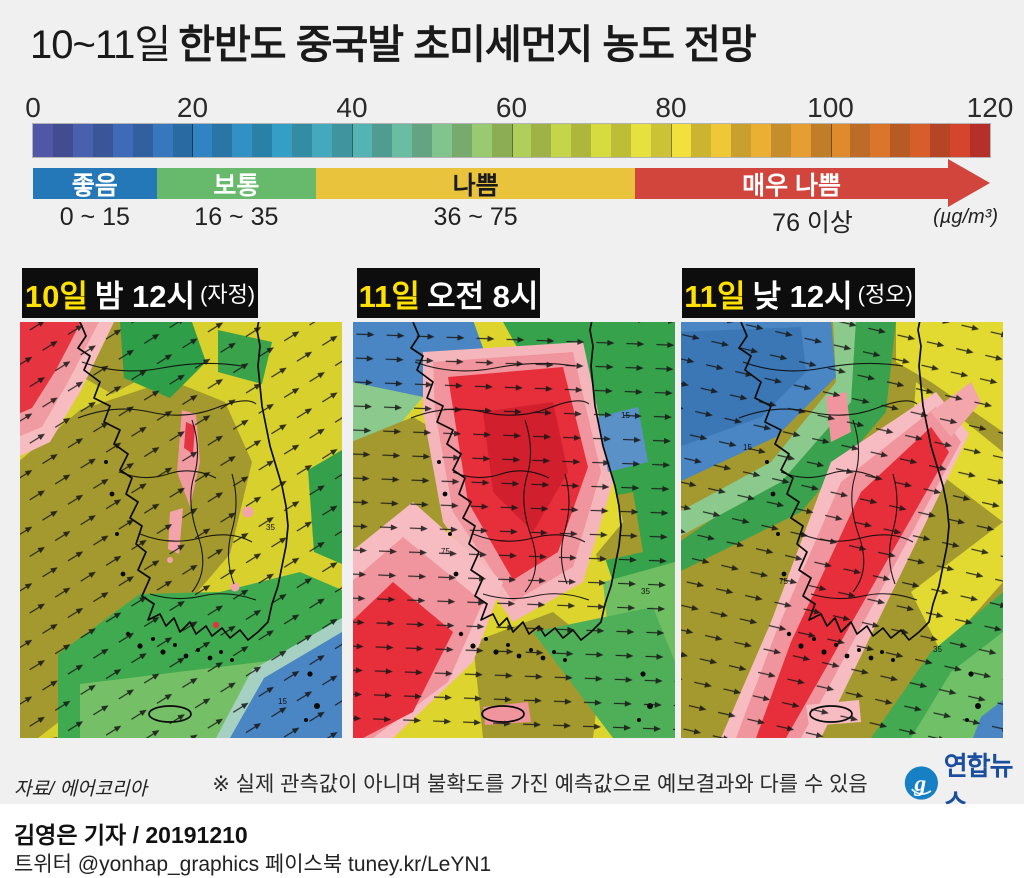 This screenshot has width=1024, height=878. I want to click on panel-header-2: 11일 오전 8시, so click(448, 293).